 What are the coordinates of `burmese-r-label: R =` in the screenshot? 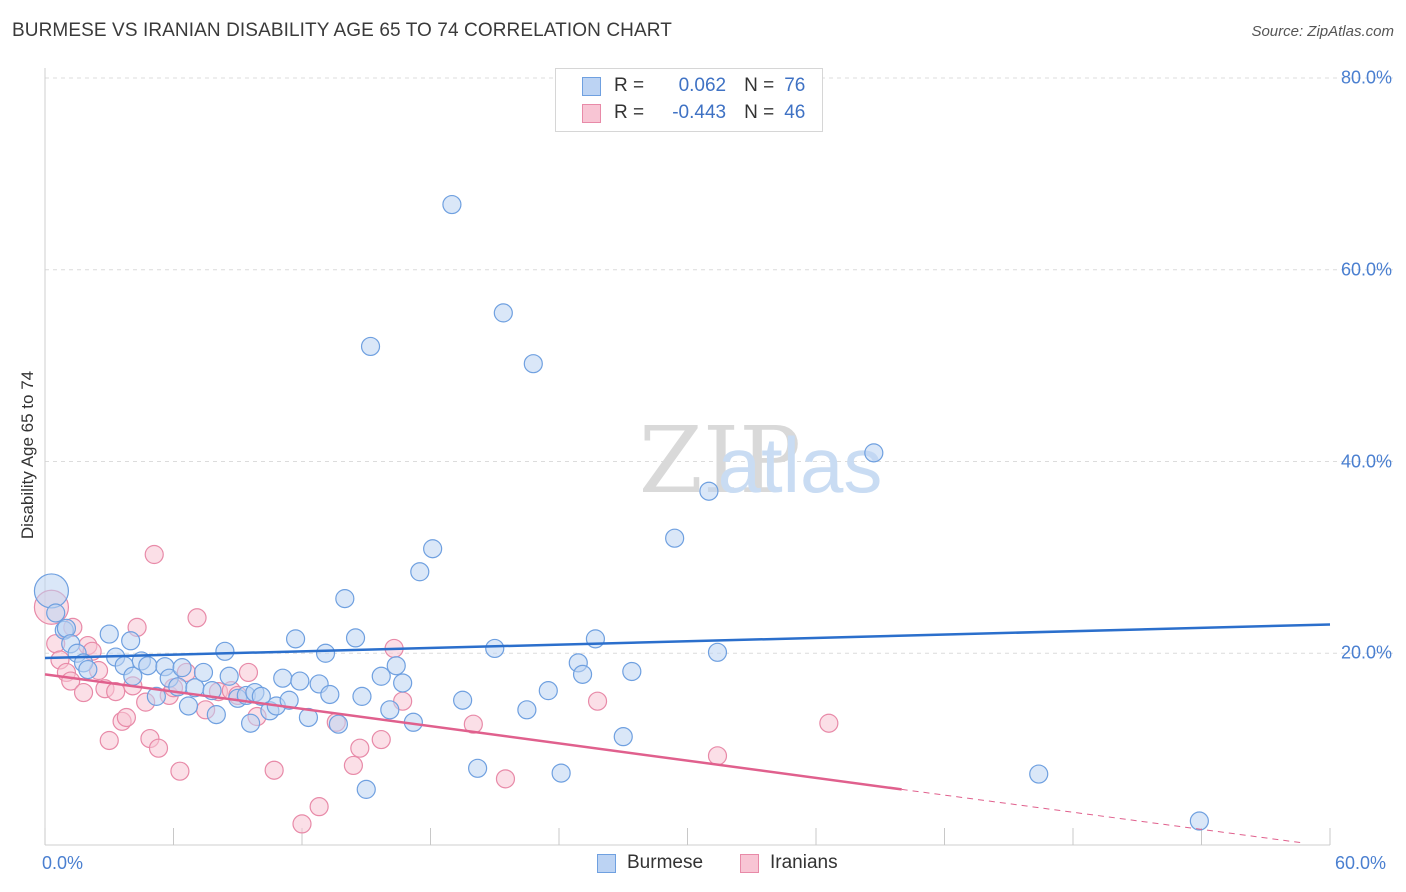 It's located at (629, 85).